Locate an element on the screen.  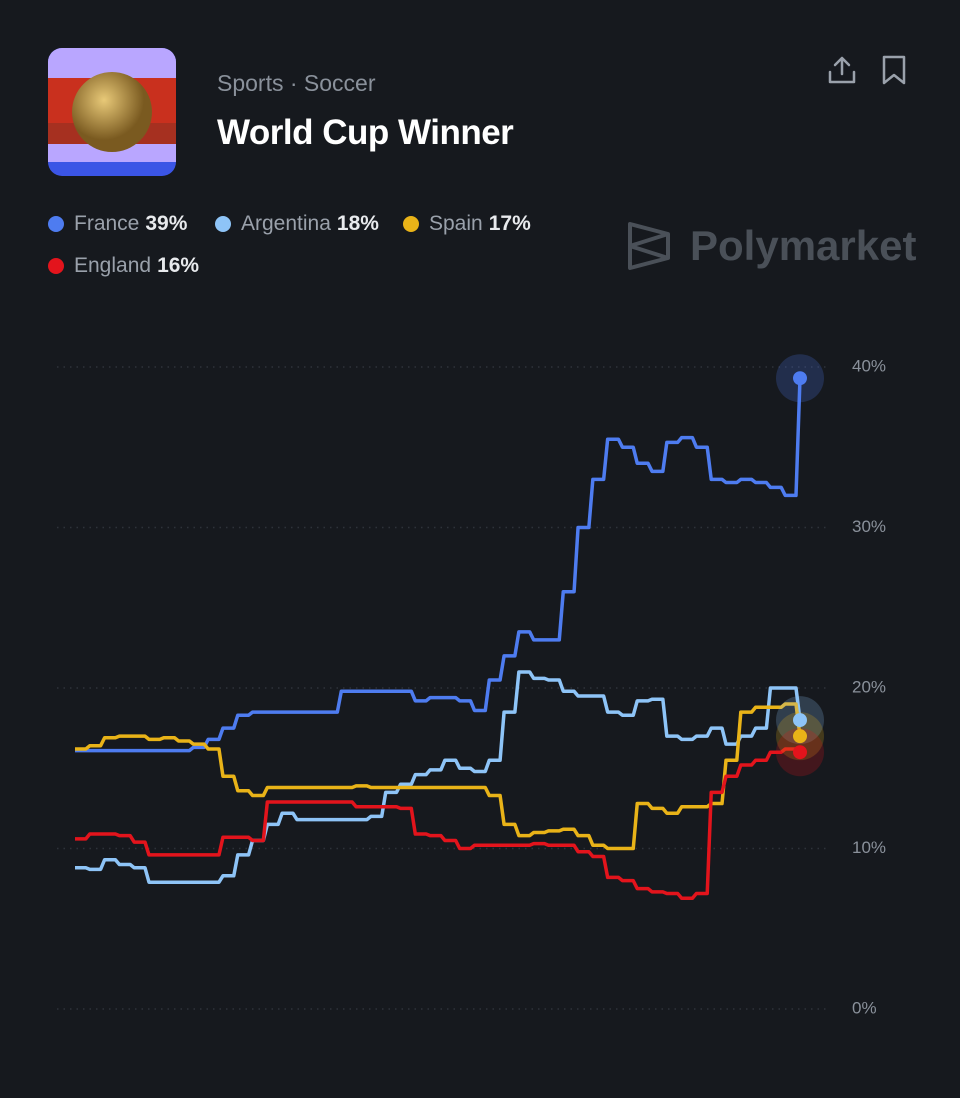
legend-item: France 39% is located at coordinates (117, 224).